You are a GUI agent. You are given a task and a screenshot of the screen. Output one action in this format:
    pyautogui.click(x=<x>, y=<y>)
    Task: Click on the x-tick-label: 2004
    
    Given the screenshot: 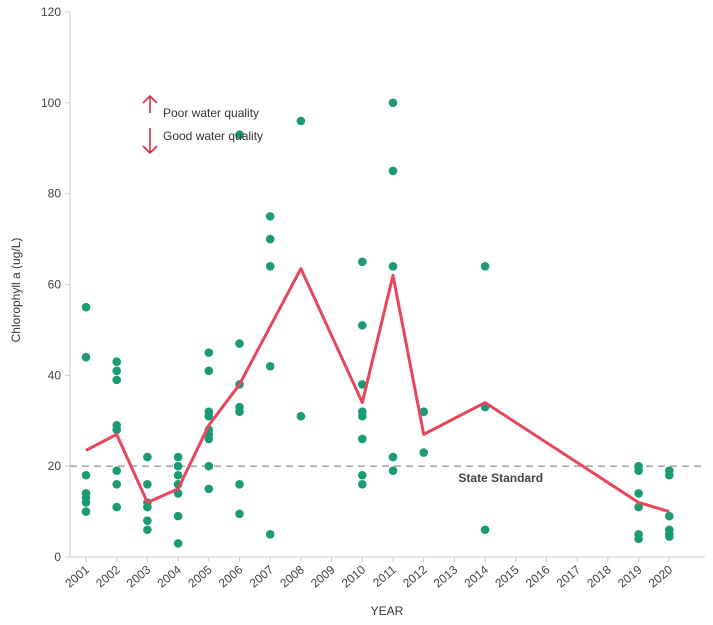 What is the action you would take?
    pyautogui.click(x=170, y=576)
    